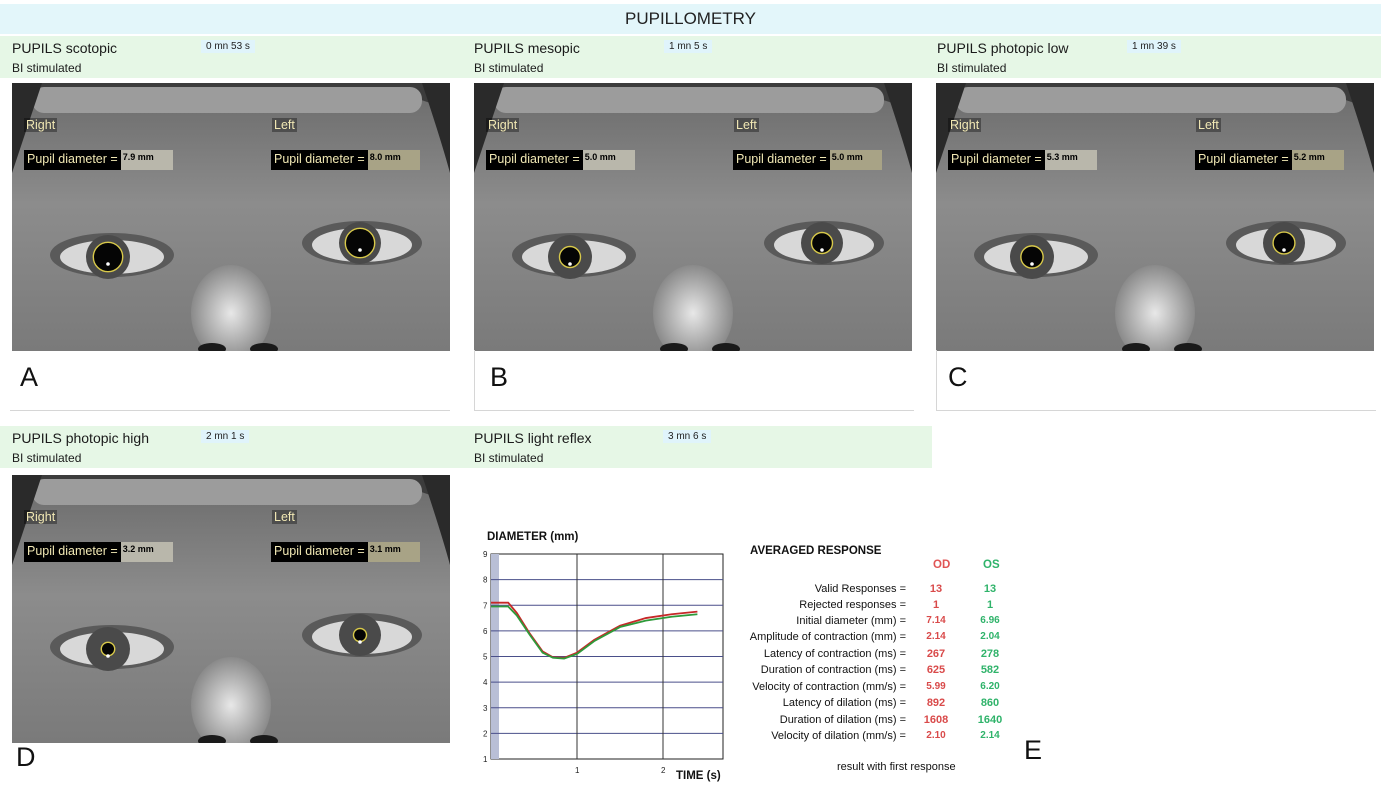  What do you see at coordinates (827, 637) in the screenshot?
I see `metric-label: Amplitude of contraction (mm) =` at bounding box center [827, 637].